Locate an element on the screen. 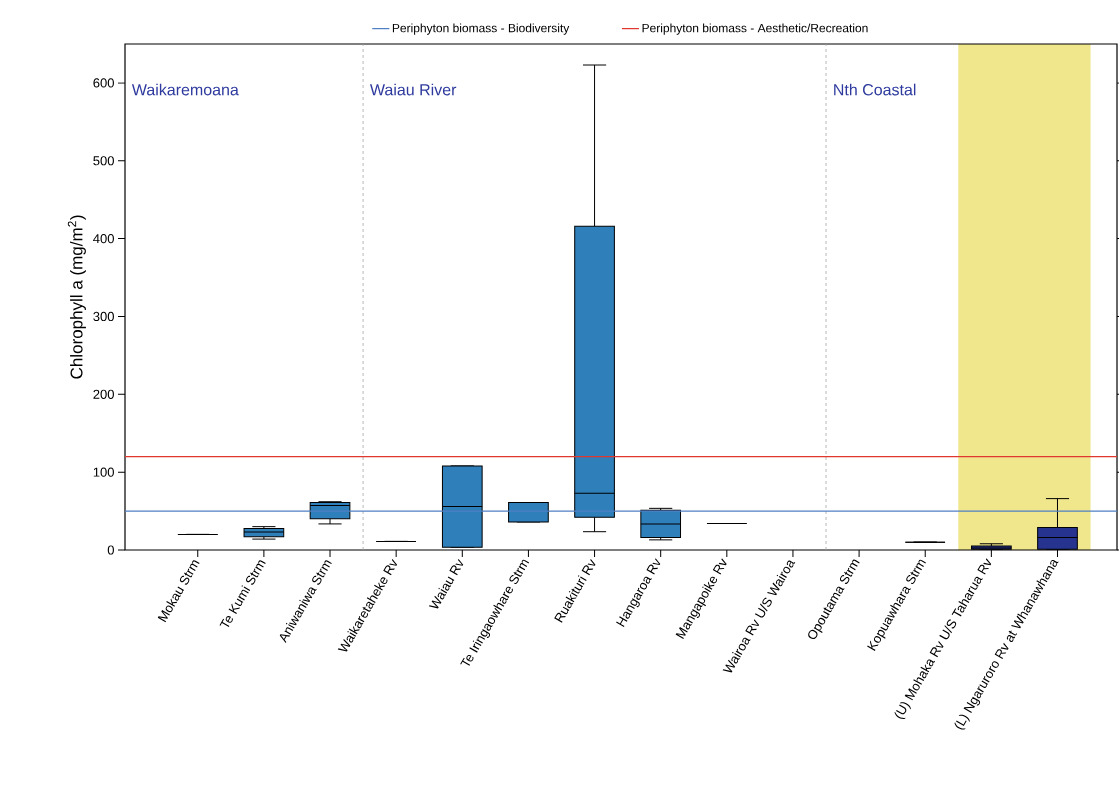 Image resolution: width=1119 pixels, height=810 pixels. y-axis-title: Chlorophyll a (mg/m$^{2}$) is located at coordinates (76, 297).